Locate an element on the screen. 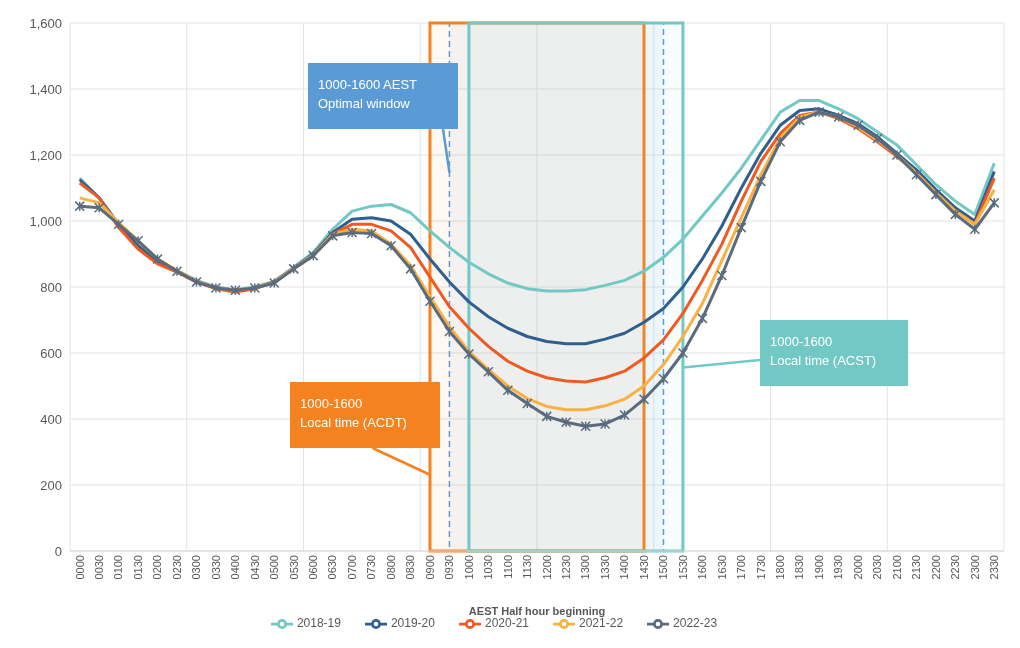 The image size is (1020, 648). x-tick-label: 2000 is located at coordinates (857, 567).